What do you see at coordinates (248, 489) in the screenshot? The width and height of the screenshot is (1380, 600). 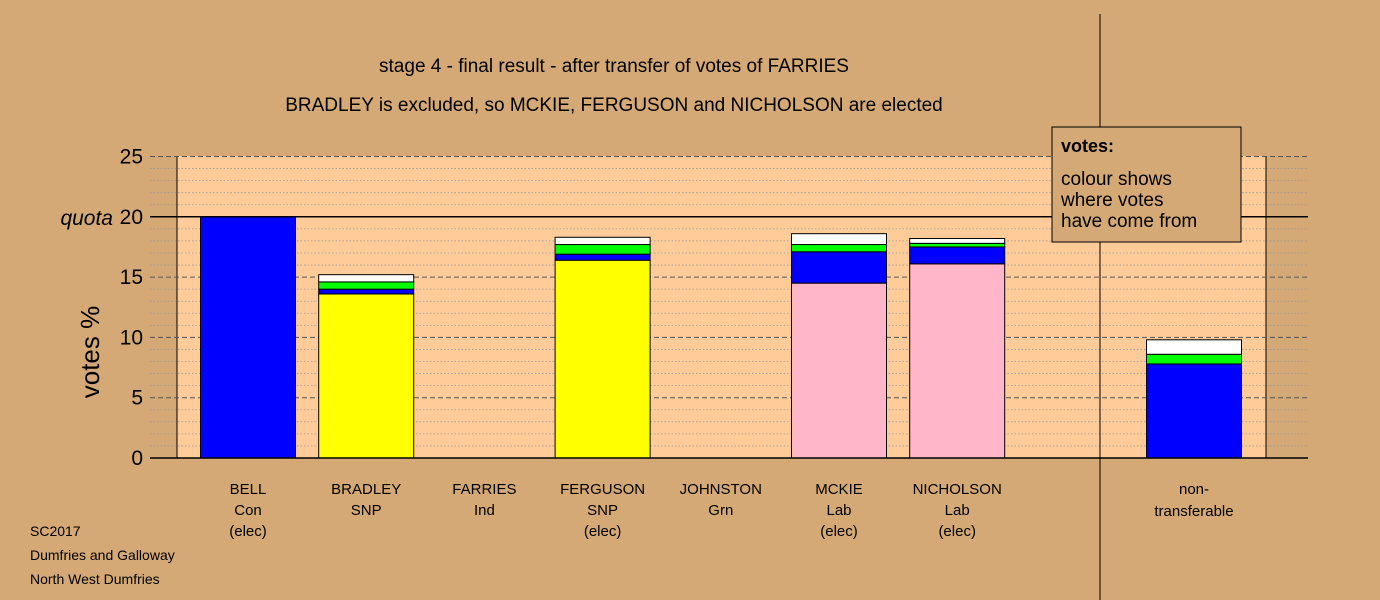 I see `x-label-name: BELL` at bounding box center [248, 489].